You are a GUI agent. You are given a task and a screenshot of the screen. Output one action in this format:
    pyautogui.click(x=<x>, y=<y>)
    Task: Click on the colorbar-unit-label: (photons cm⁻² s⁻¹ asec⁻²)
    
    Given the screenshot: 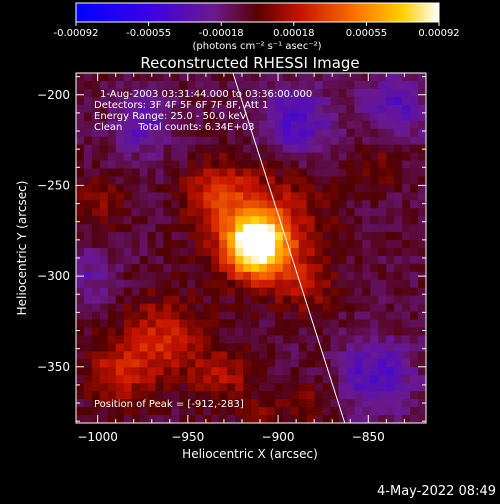 What is the action you would take?
    pyautogui.click(x=256, y=46)
    